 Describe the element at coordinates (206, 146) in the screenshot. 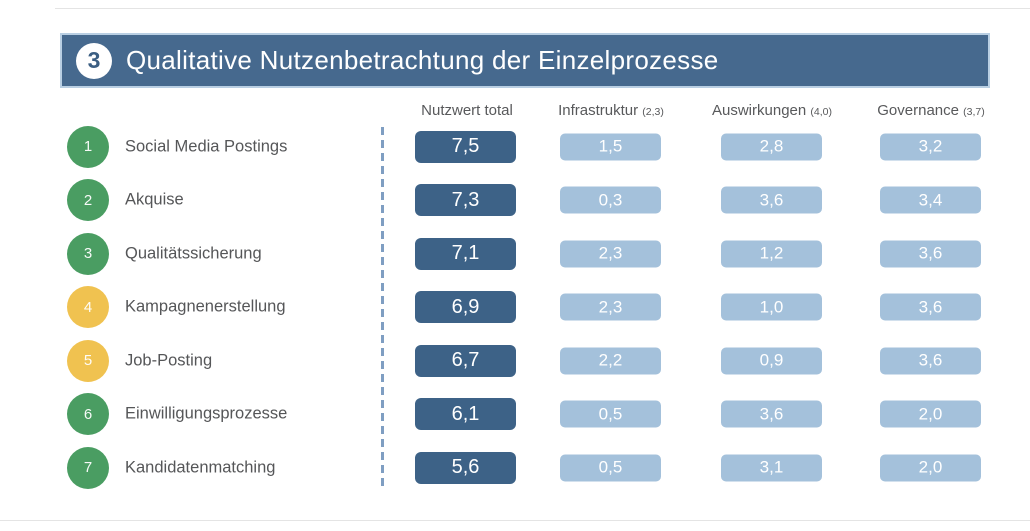

I see `process-label: Social Media Postings` at that location.